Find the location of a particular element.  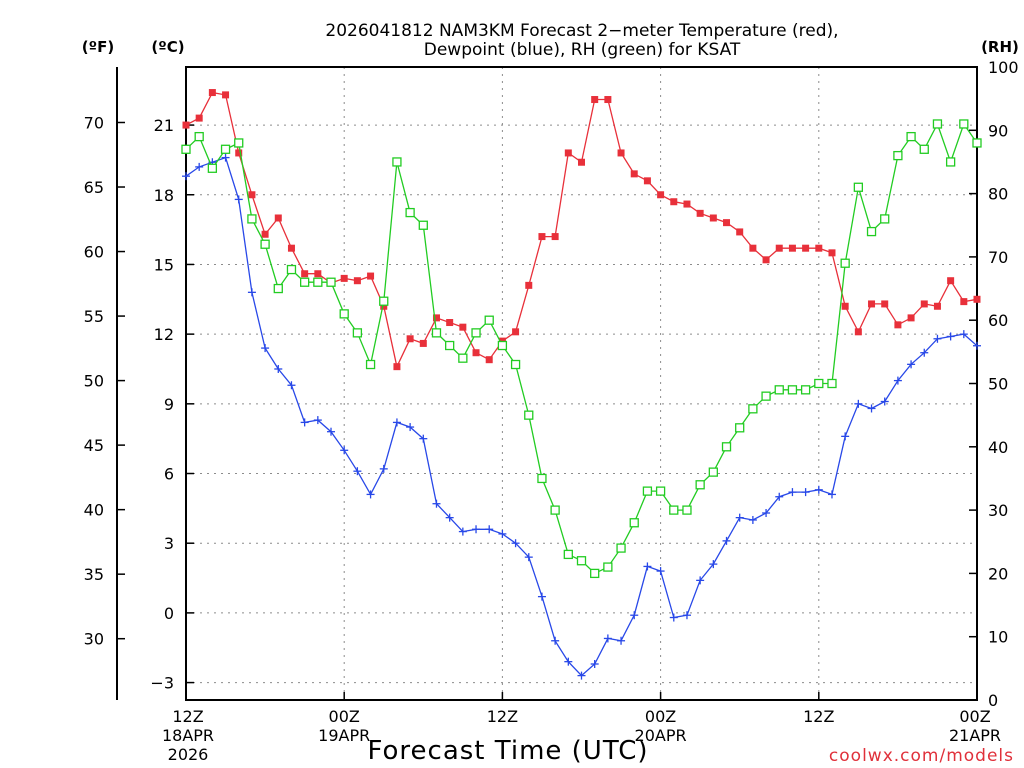

chart-title-line-2: Dewpoint (blue), RH (green) for KSAT is located at coordinates (582, 50).